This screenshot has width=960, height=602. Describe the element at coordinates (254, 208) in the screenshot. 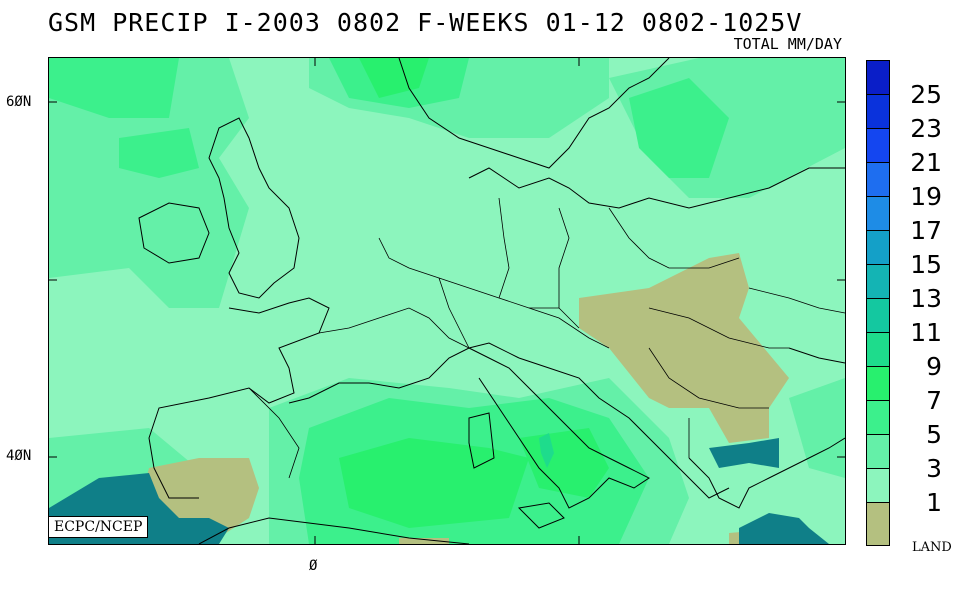

I see `coast-british-isles` at that location.